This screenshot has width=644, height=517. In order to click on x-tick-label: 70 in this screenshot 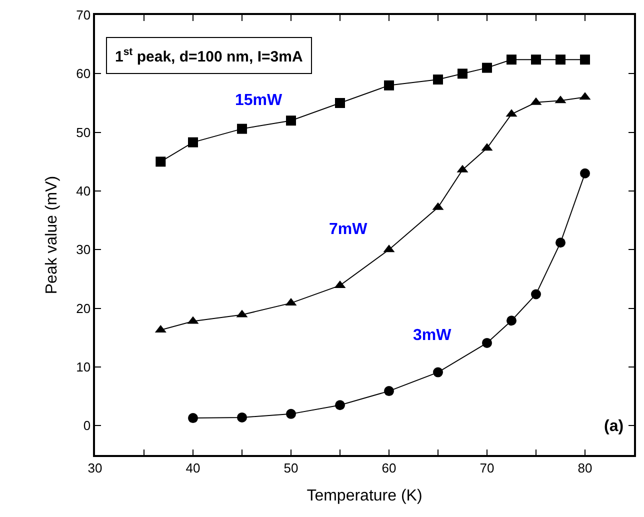, I will do `click(487, 468)`.